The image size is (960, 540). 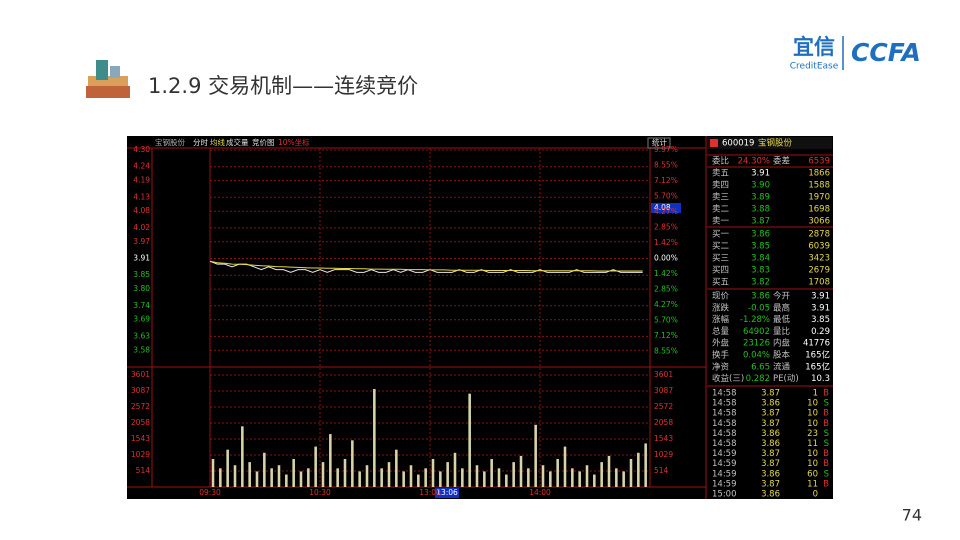 I want to click on trade-cell: 0, so click(x=815, y=495).